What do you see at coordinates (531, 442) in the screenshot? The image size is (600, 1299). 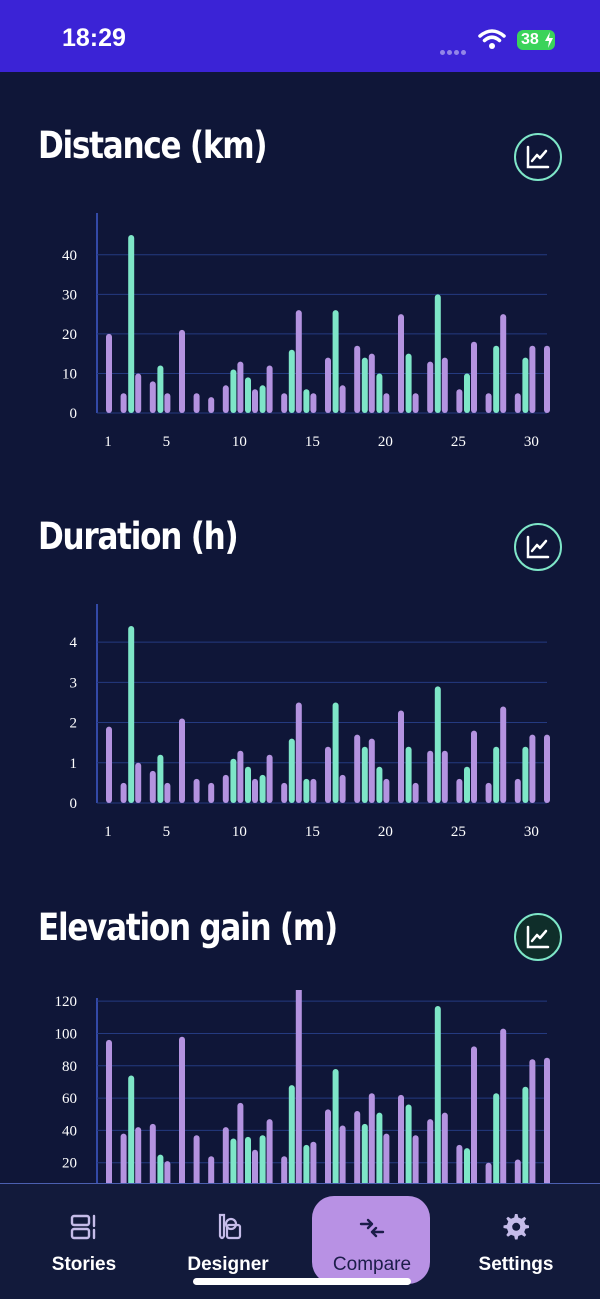 I see `x-tick-label: 30` at bounding box center [531, 442].